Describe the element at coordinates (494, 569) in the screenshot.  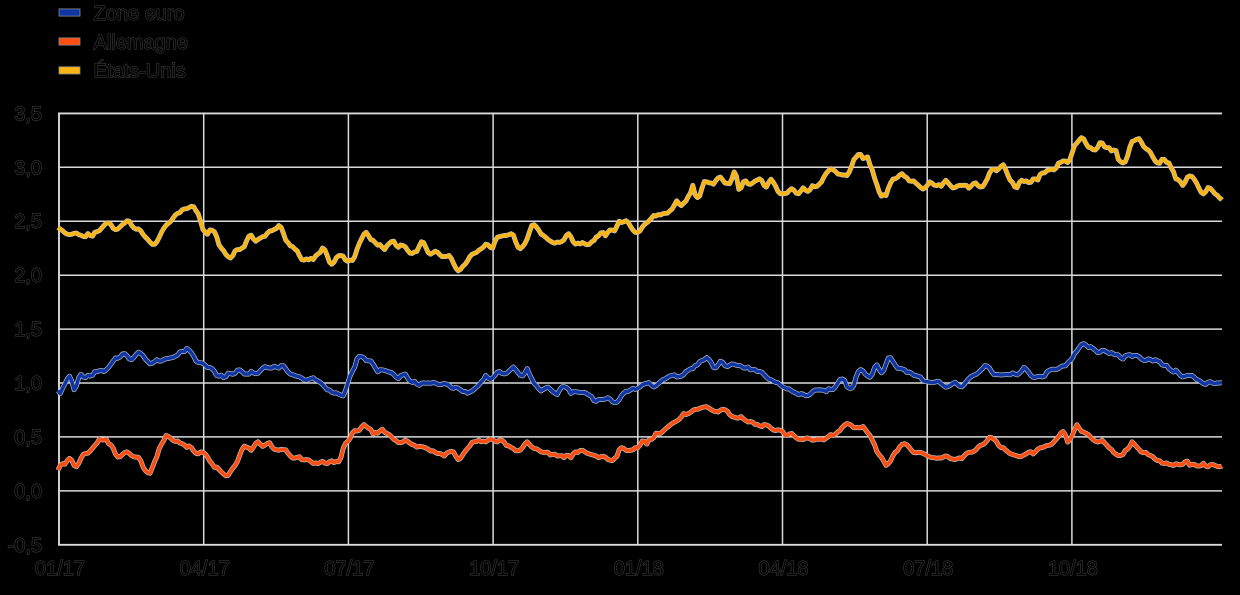
I see `svg-text: 10/17` at that location.